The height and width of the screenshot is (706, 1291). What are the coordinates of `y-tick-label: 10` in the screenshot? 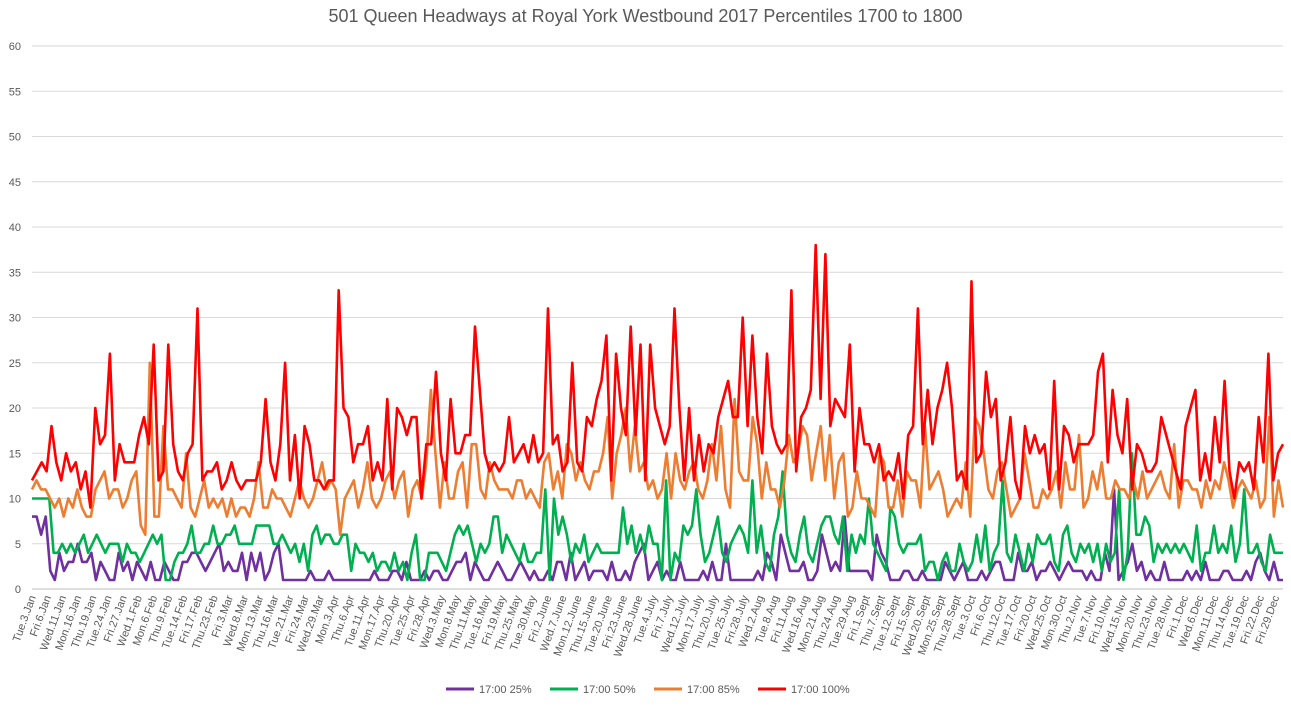 It's located at (15, 500).